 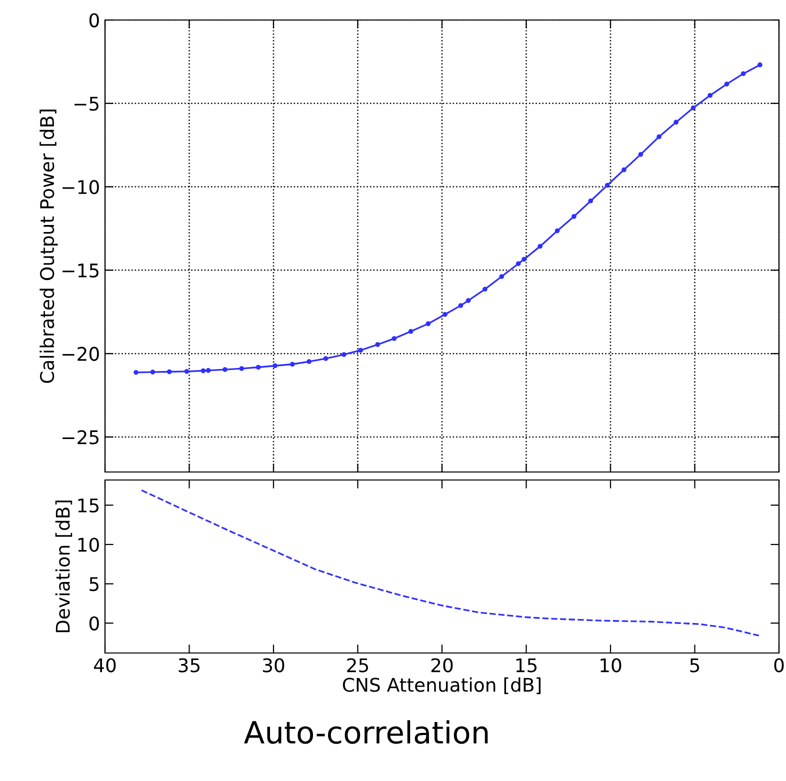 I want to click on y-tick-label: −10, so click(x=80, y=187).